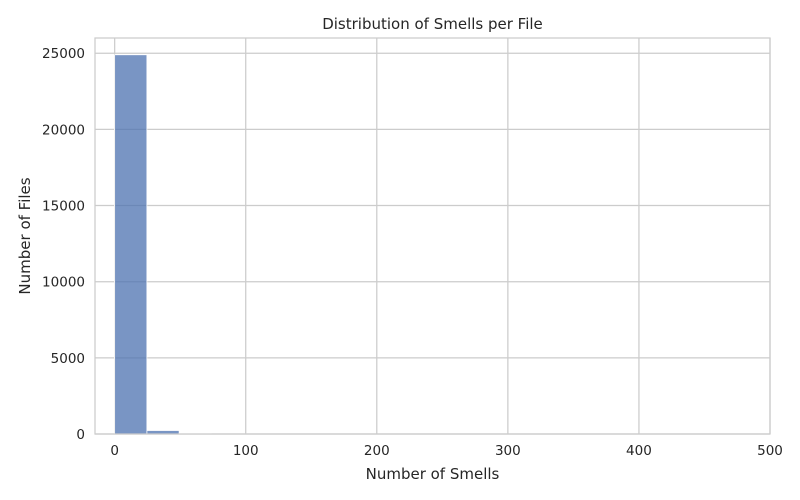 The width and height of the screenshot is (800, 500). Describe the element at coordinates (639, 451) in the screenshot. I see `x-tick-label-4: 400` at that location.